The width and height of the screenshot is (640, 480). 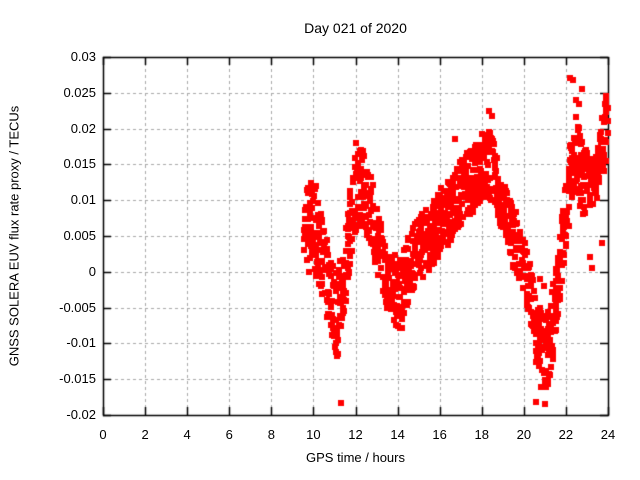 What do you see at coordinates (79, 92) in the screenshot?
I see `y-tick-label: 0.025` at bounding box center [79, 92].